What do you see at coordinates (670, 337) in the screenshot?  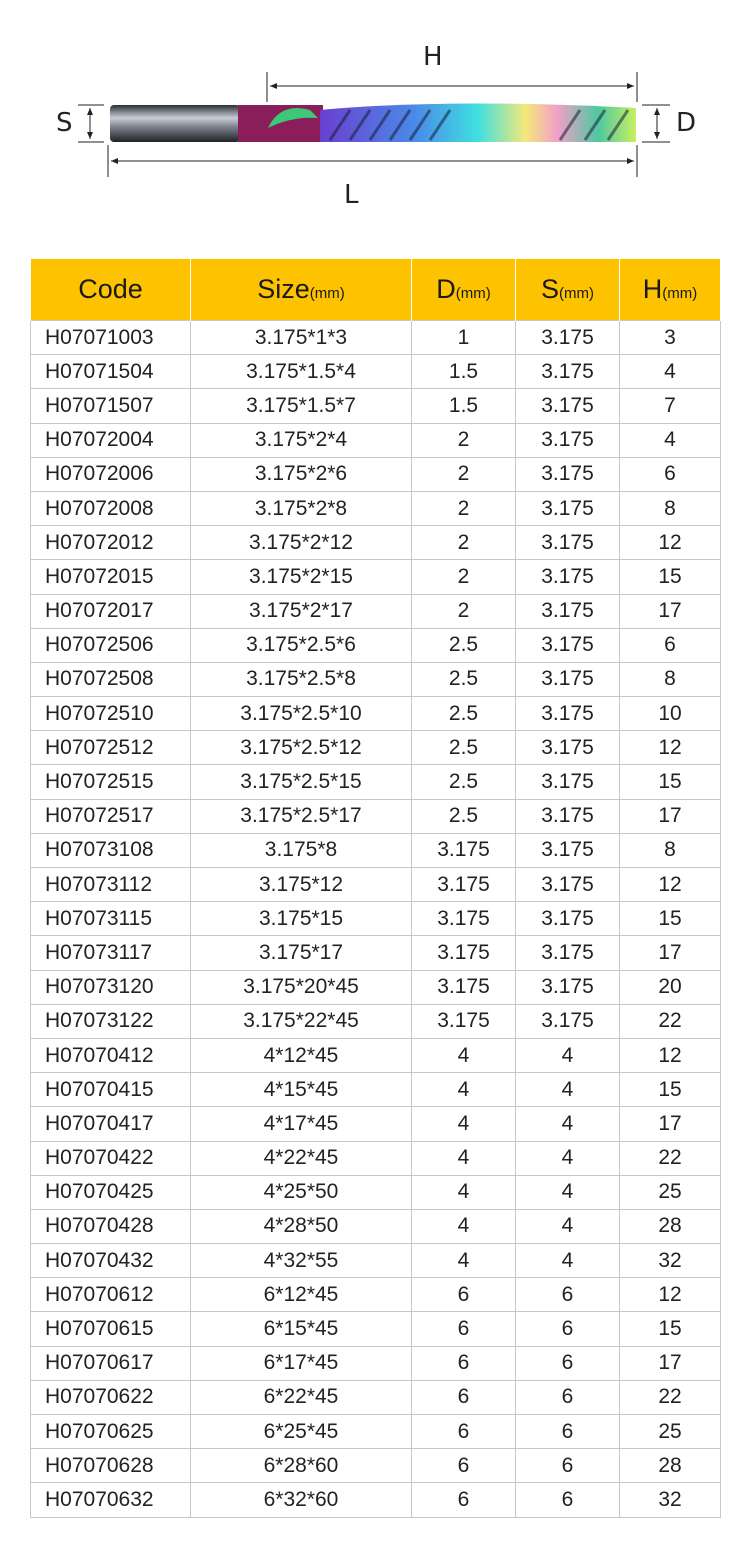 I see `h-cell: 3` at bounding box center [670, 337].